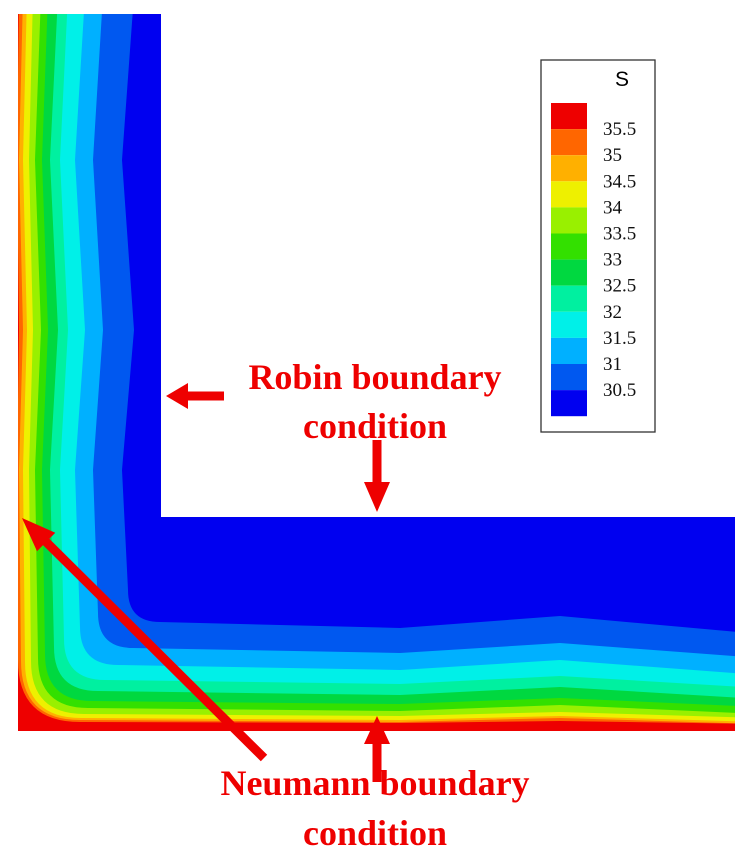 The width and height of the screenshot is (752, 859). What do you see at coordinates (375, 426) in the screenshot?
I see `robin-label-line2: condition` at bounding box center [375, 426].